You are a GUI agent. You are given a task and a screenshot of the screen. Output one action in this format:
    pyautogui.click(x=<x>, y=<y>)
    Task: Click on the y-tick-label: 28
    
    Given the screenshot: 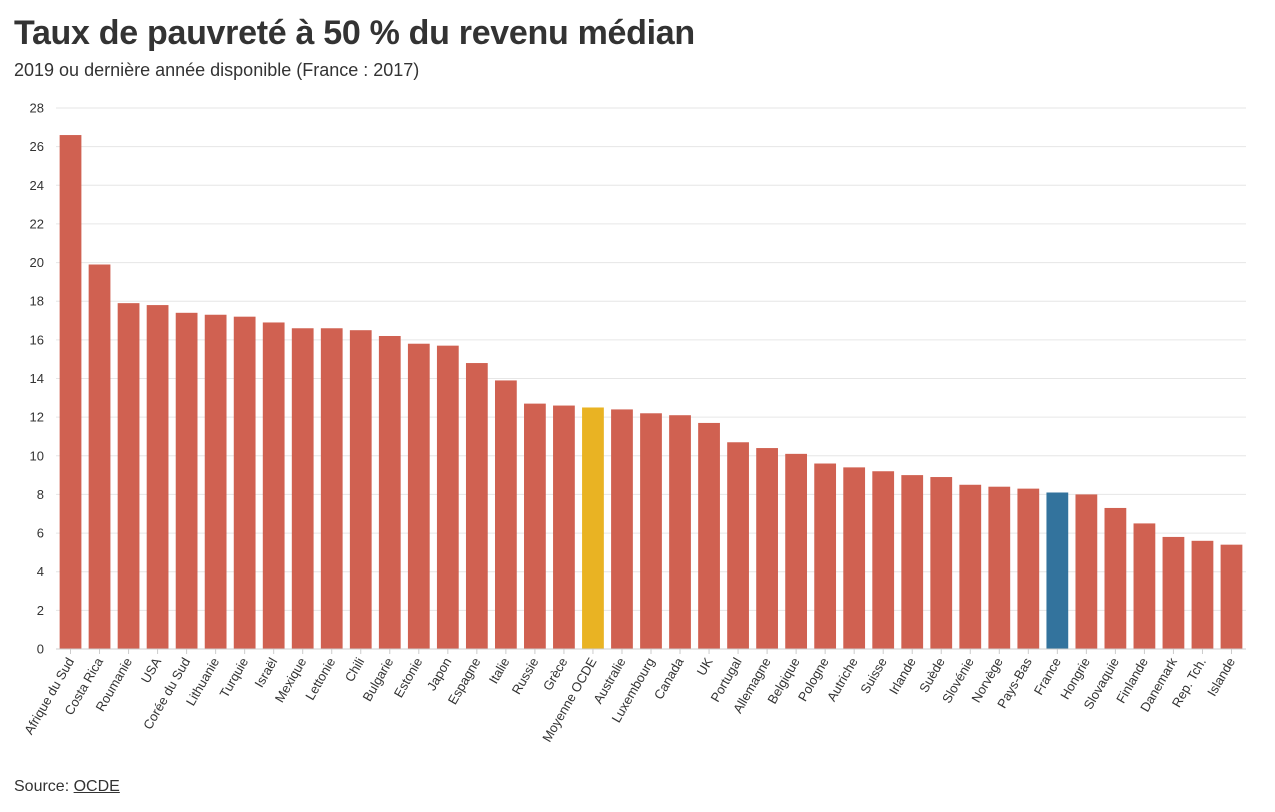 What is the action you would take?
    pyautogui.click(x=37, y=108)
    